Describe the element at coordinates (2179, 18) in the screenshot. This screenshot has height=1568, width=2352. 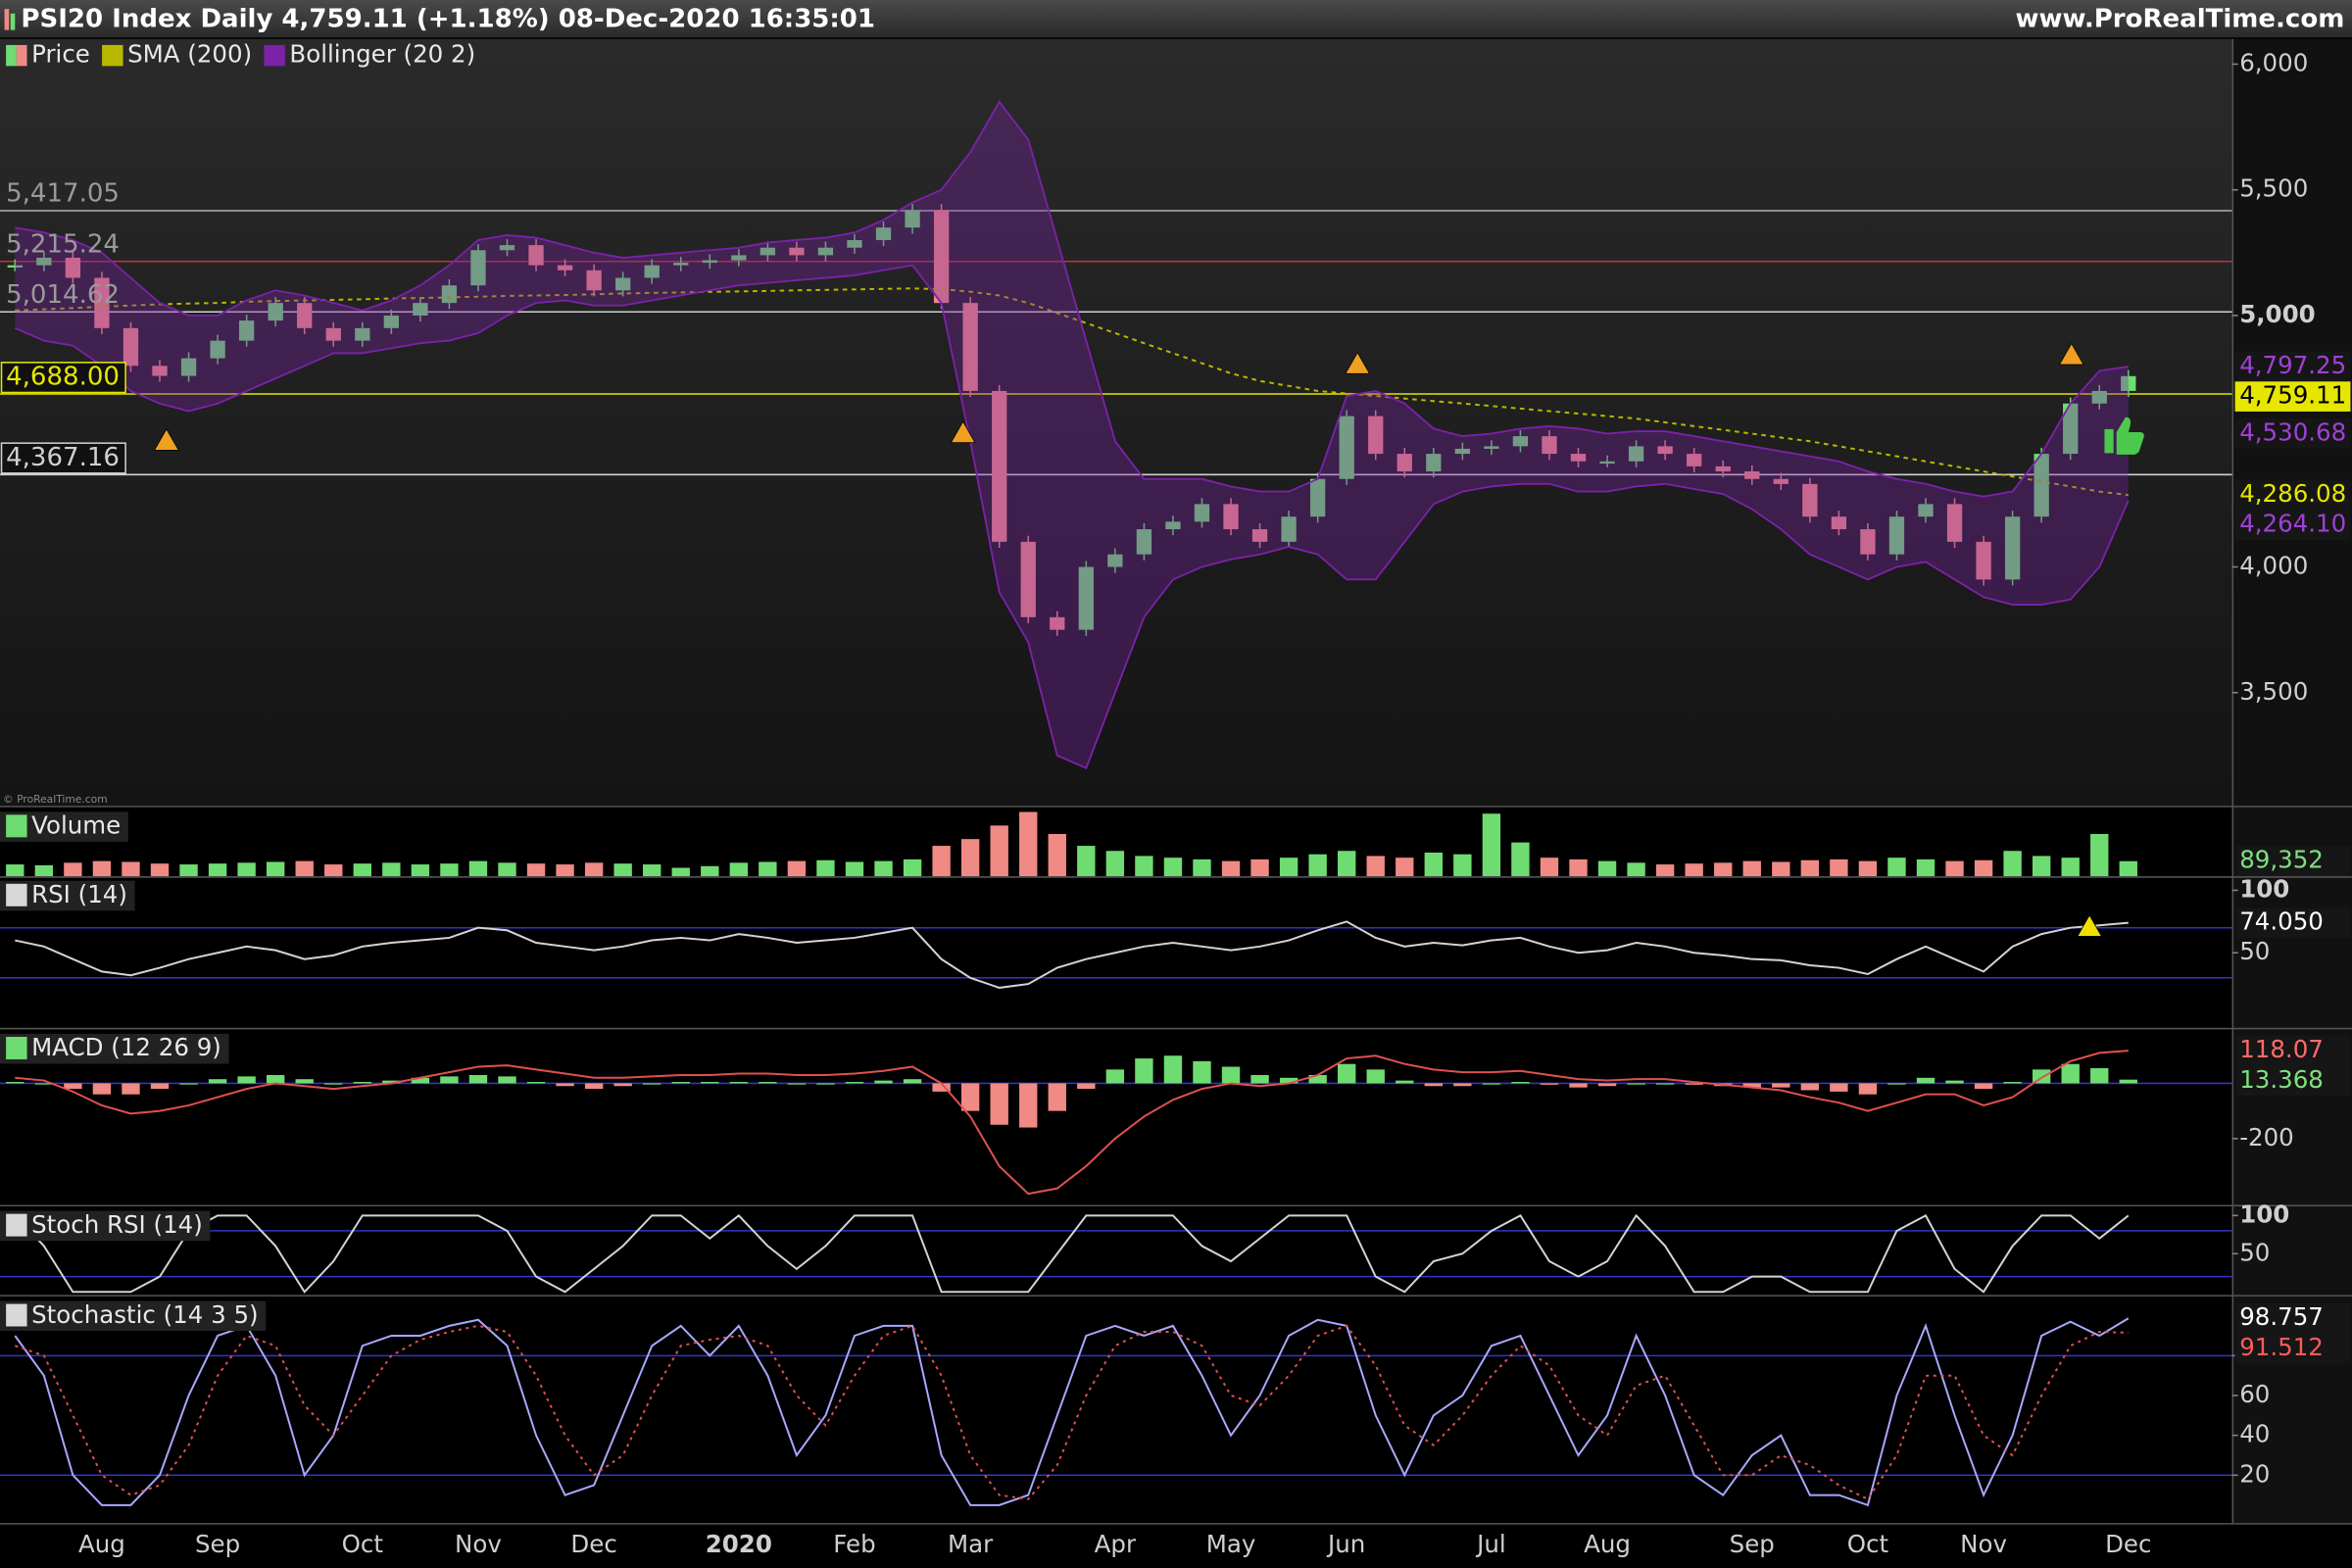
I see `header-site: www.ProRealTime.com` at that location.